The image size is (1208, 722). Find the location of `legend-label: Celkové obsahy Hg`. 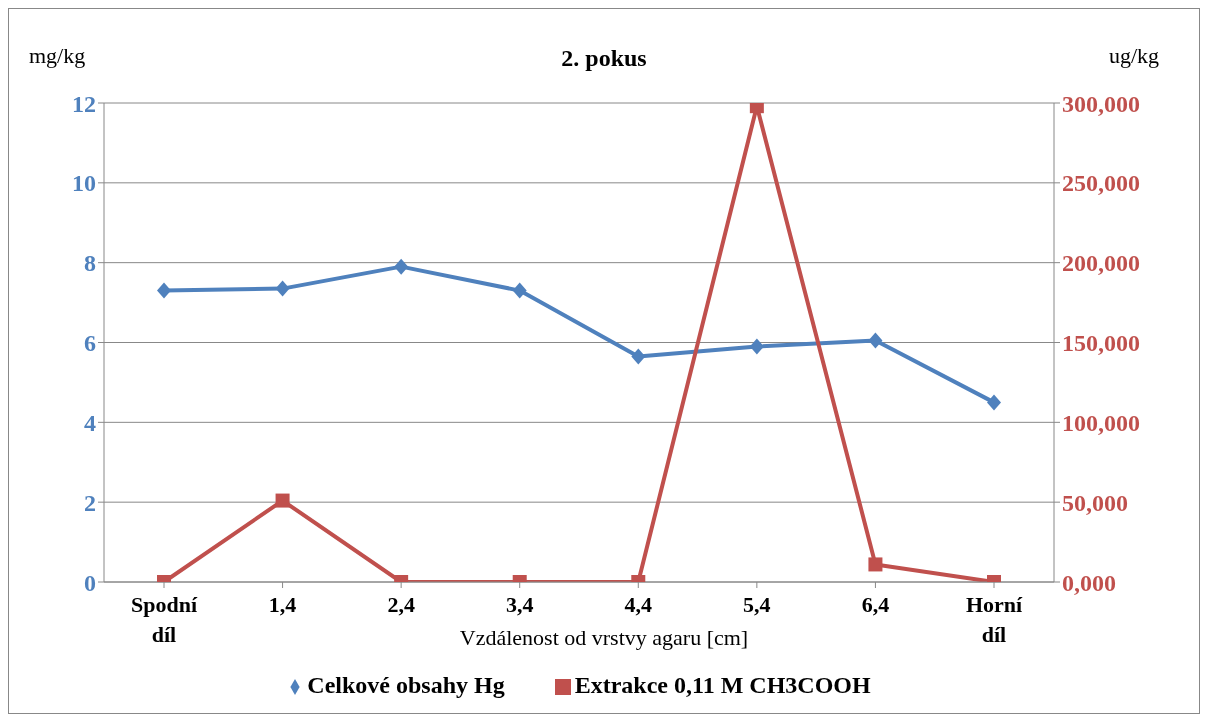

legend-label: Celkové obsahy Hg is located at coordinates (406, 685).